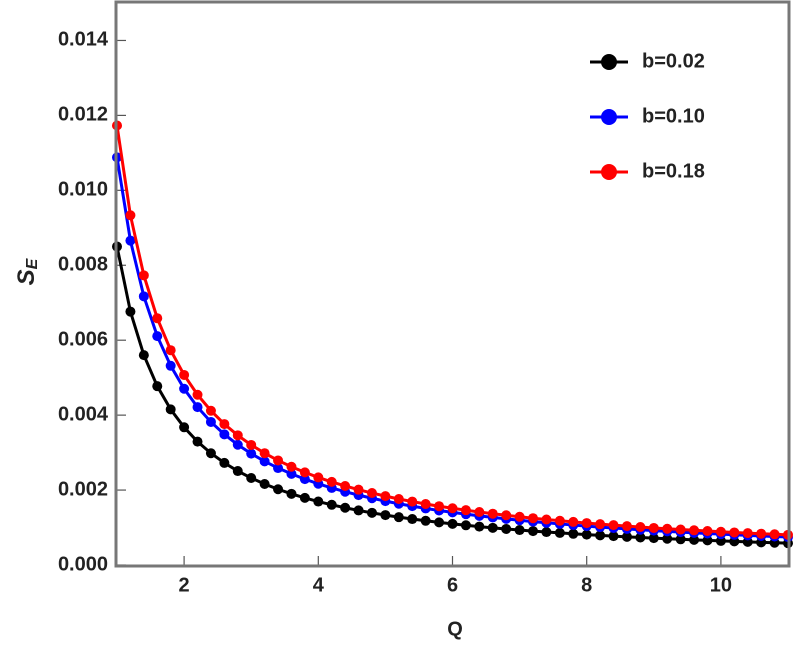  What do you see at coordinates (586, 585) in the screenshot?
I see `x-tick-label: 8` at bounding box center [586, 585].